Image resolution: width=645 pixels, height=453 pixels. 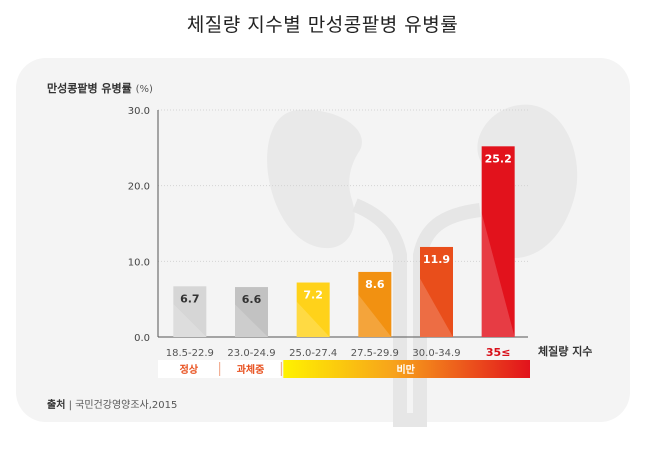 I want to click on x-tick-label: 18.5-22.9, so click(x=190, y=353).